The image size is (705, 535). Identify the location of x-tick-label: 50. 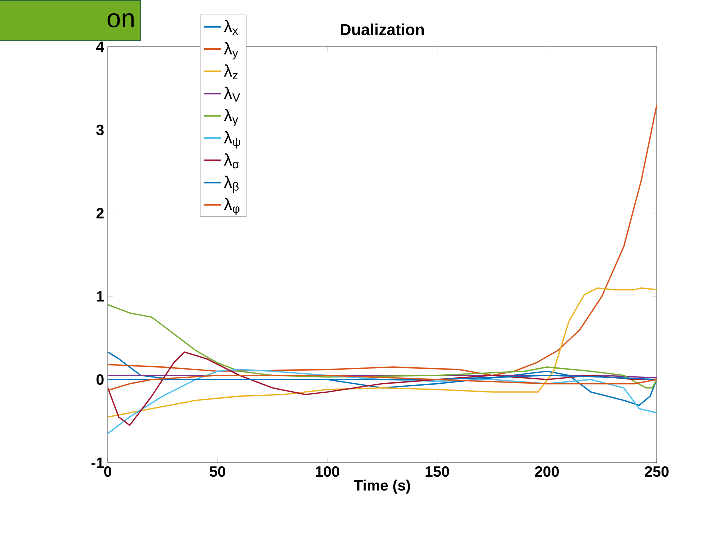
(218, 472).